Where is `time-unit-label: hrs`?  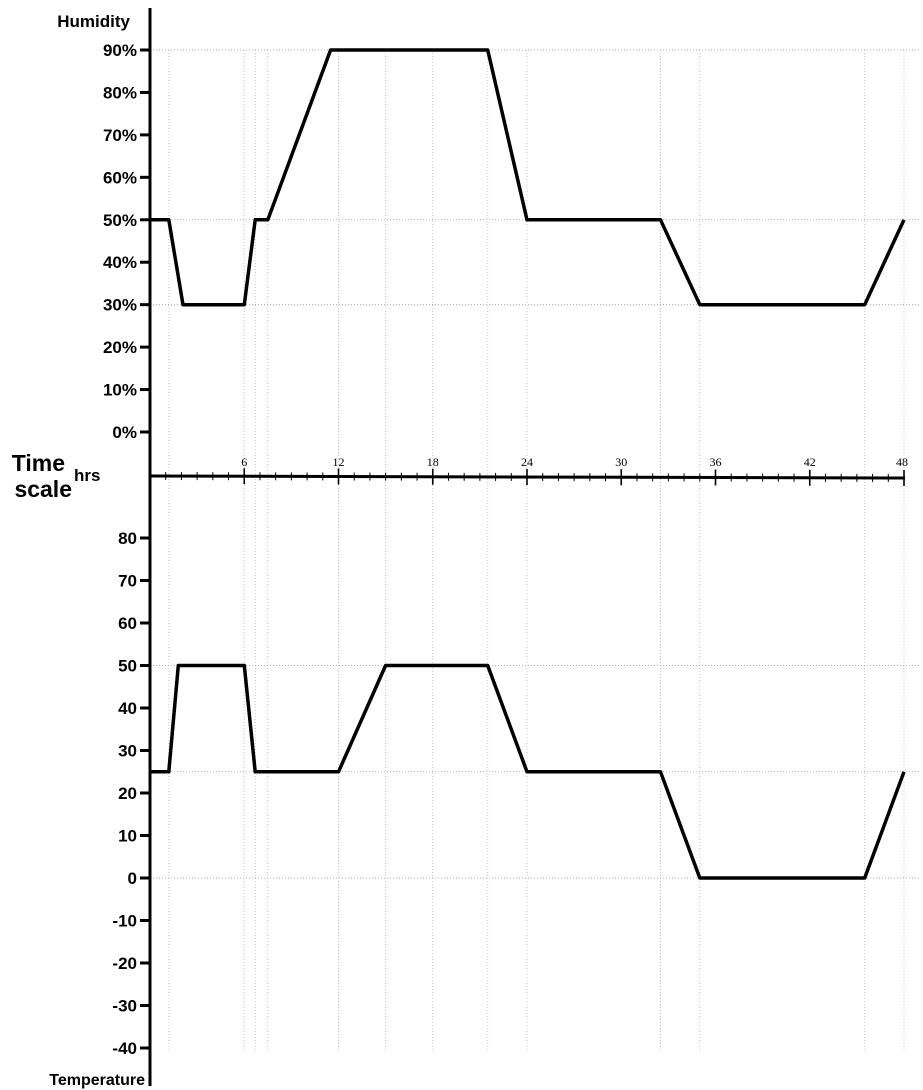 time-unit-label: hrs is located at coordinates (87, 475).